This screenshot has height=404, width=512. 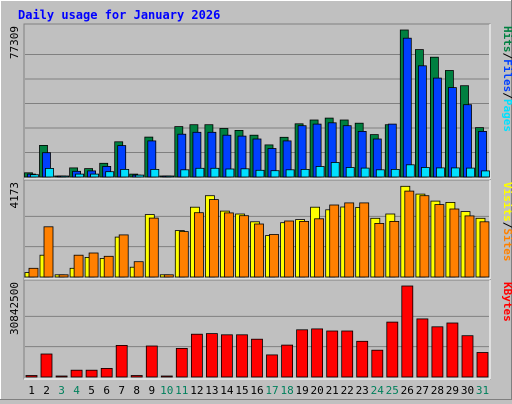 What do you see at coordinates (332, 390) in the screenshot?
I see `x-tick-label-day-21: 21` at bounding box center [332, 390].